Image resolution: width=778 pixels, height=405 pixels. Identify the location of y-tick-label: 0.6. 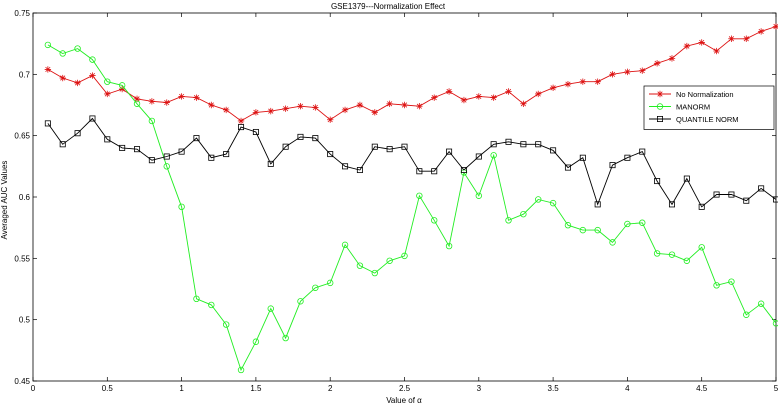
(25, 197).